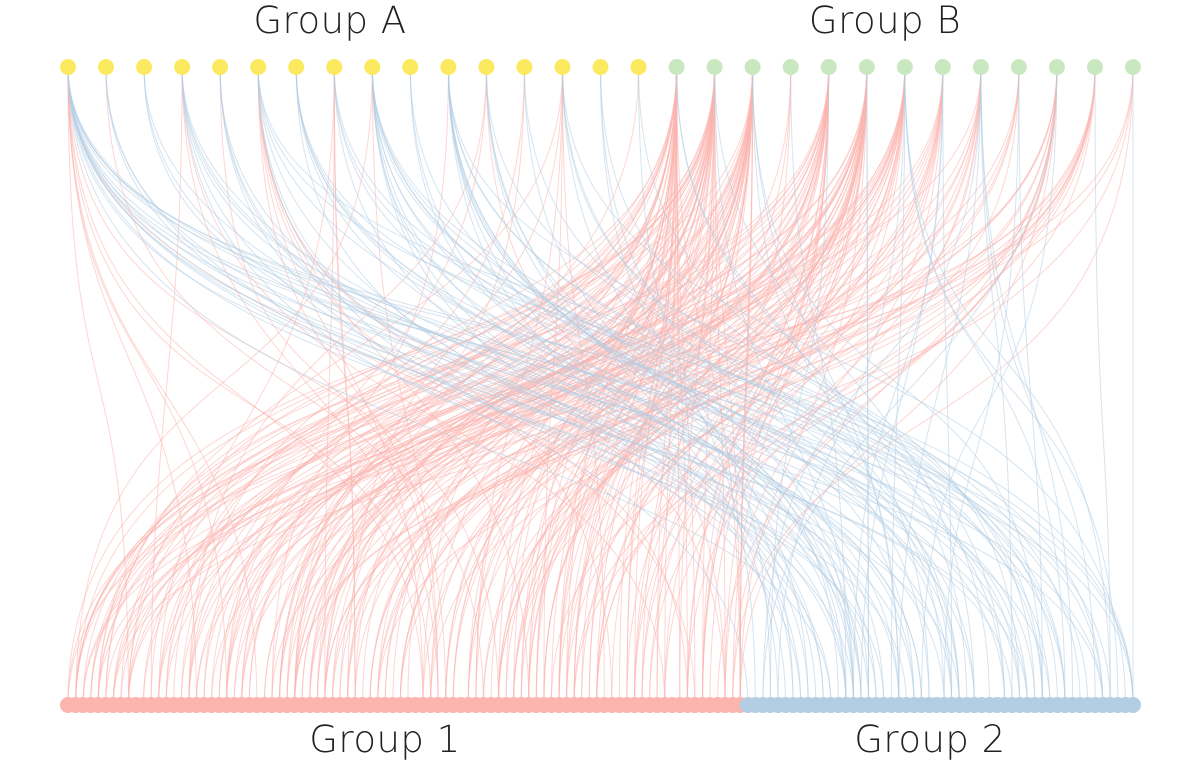 Image resolution: width=1201 pixels, height=762 pixels. I want to click on group-b-label: Group B, so click(885, 21).